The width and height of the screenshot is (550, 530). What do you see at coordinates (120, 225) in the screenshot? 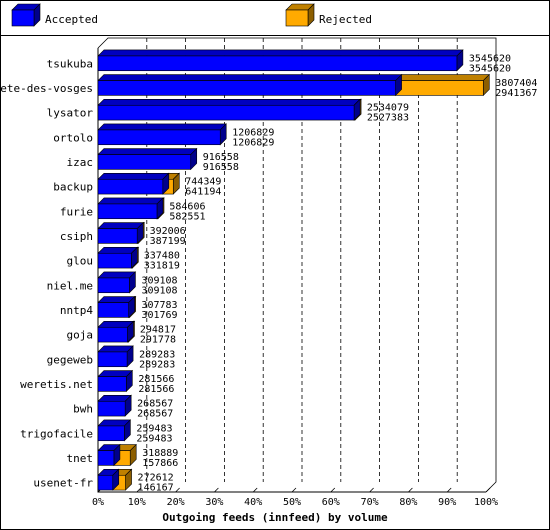
I see `bar-accepted-csiph-top` at bounding box center [120, 225].